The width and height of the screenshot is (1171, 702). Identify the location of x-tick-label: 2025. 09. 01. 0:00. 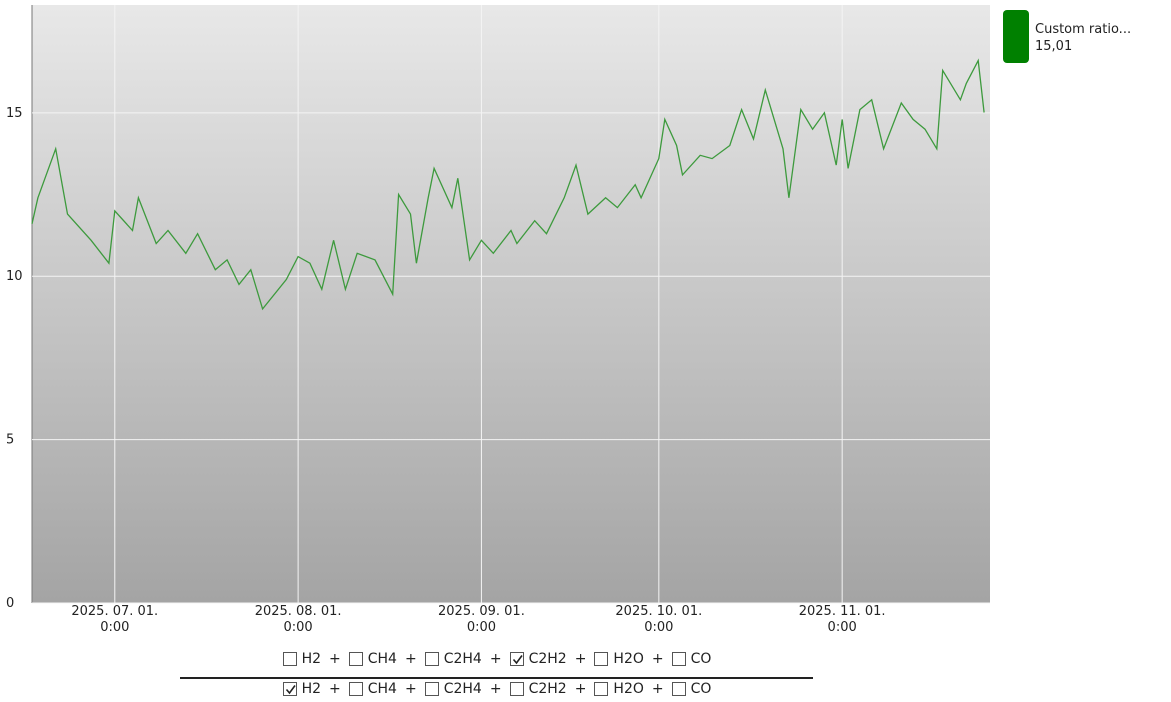
(481, 619).